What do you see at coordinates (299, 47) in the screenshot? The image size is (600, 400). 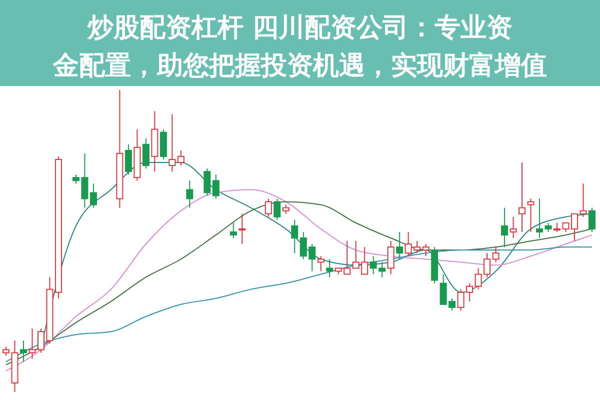 I see `chart-title: 炒股配资杠杆 四川配资公司：专业资金配置，助您把握投资机遇，实现财富增值` at bounding box center [299, 47].